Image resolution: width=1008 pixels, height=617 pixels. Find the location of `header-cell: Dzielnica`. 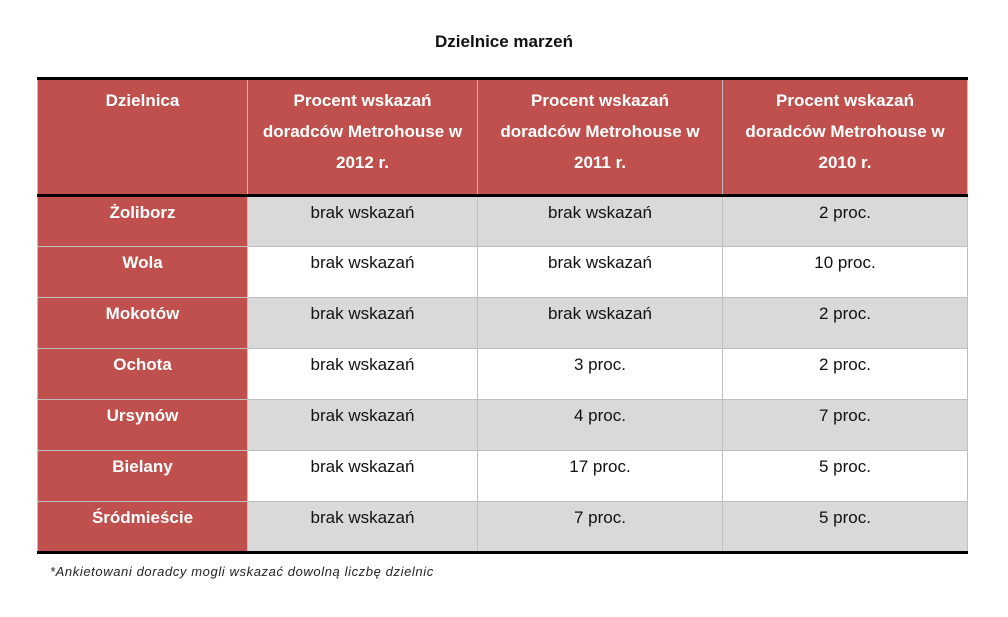

header-cell: Dzielnica is located at coordinates (142, 137).